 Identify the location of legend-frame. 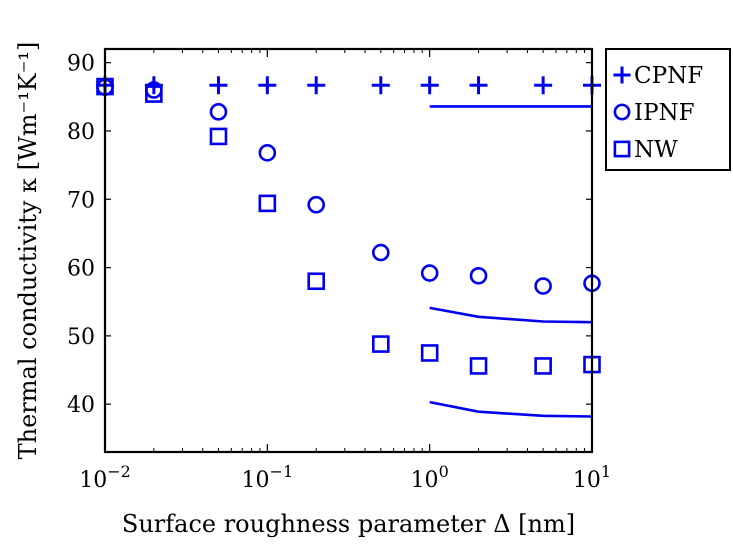
(668, 109).